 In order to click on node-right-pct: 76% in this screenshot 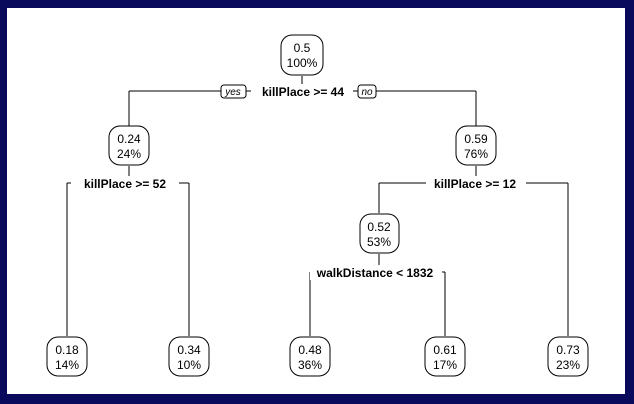, I will do `click(476, 154)`.